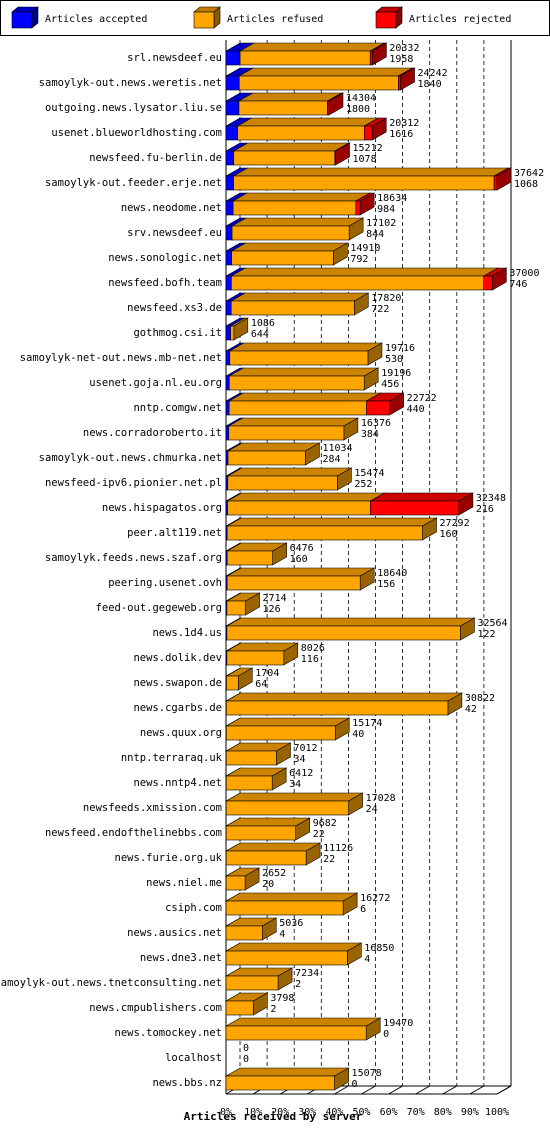  Describe the element at coordinates (295, 784) in the screenshot. I see `value-label: 34` at that location.